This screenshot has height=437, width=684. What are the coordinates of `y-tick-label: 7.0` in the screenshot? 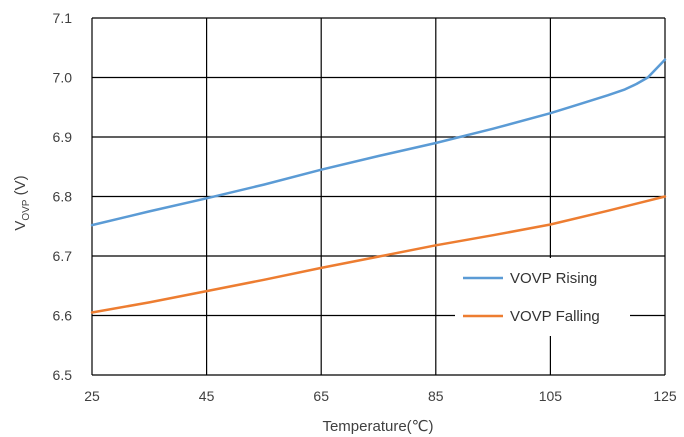 It's located at (63, 78).